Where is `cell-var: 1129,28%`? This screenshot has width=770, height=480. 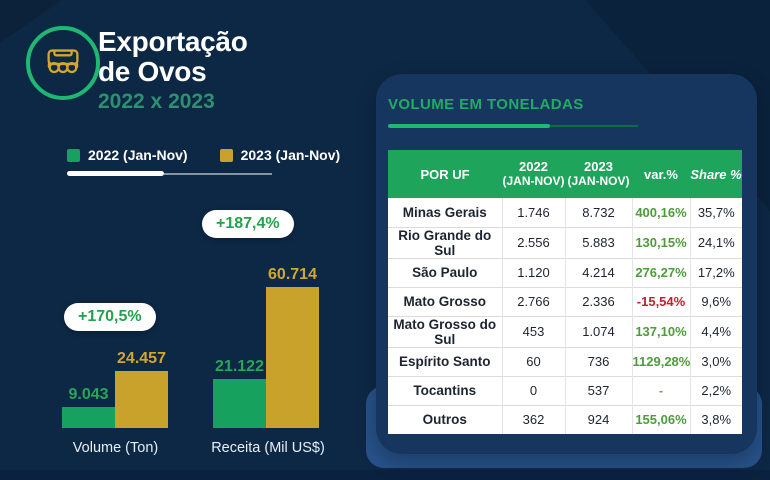
cell-var: 1129,28% is located at coordinates (660, 361).